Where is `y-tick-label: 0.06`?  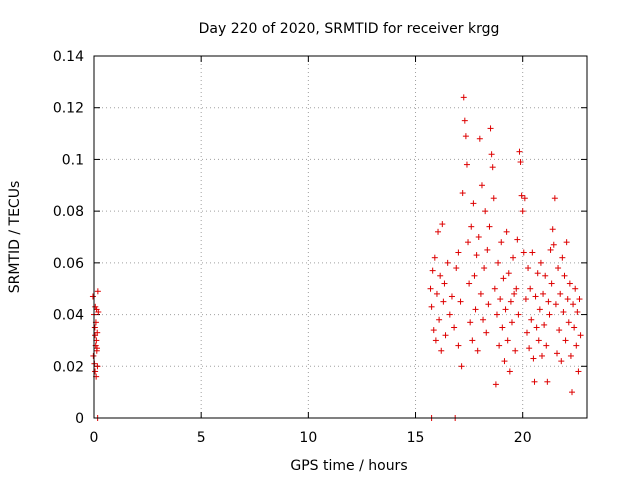
y-tick-label: 0.06 is located at coordinates (68, 264).